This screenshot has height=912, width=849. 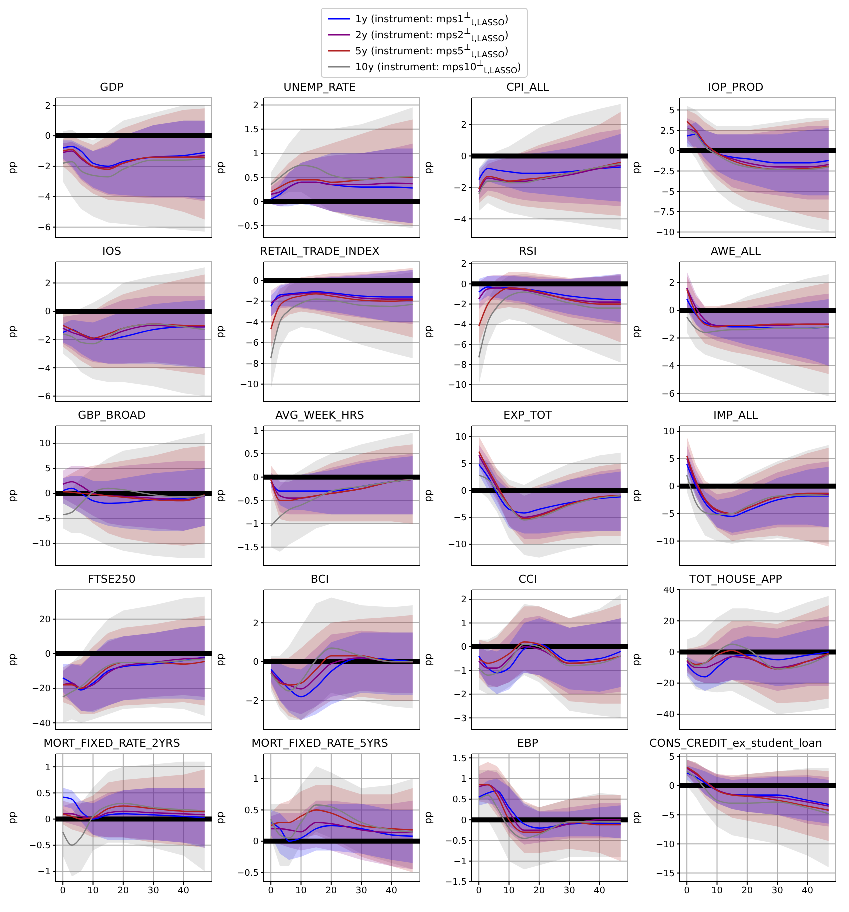 What do you see at coordinates (432, 19) in the screenshot?
I see `legend-label: 1y (instrument: mps1$^{⊥}$$_{t,LASSO}$)` at bounding box center [432, 19].